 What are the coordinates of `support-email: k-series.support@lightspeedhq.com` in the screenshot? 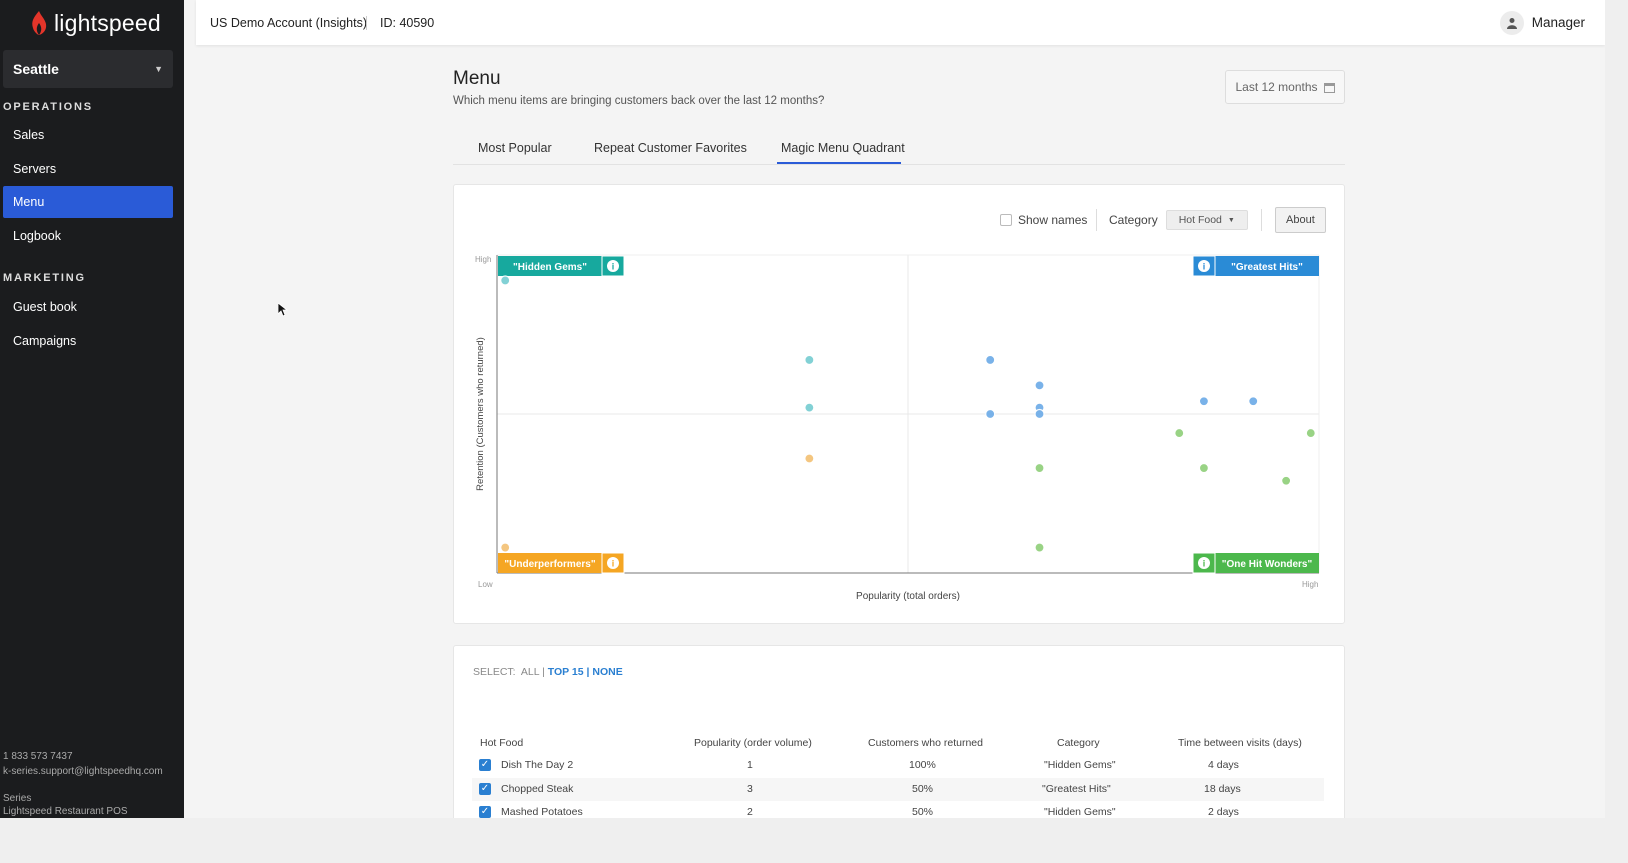 It's located at (83, 771).